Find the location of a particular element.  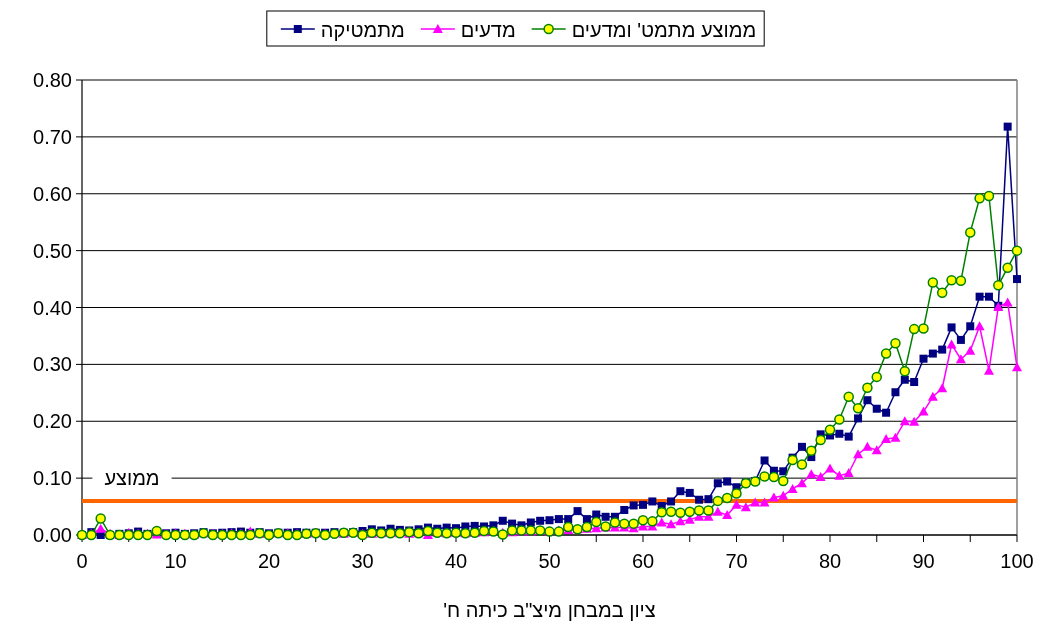

ref-line-label: ממוצע is located at coordinates (132, 477).